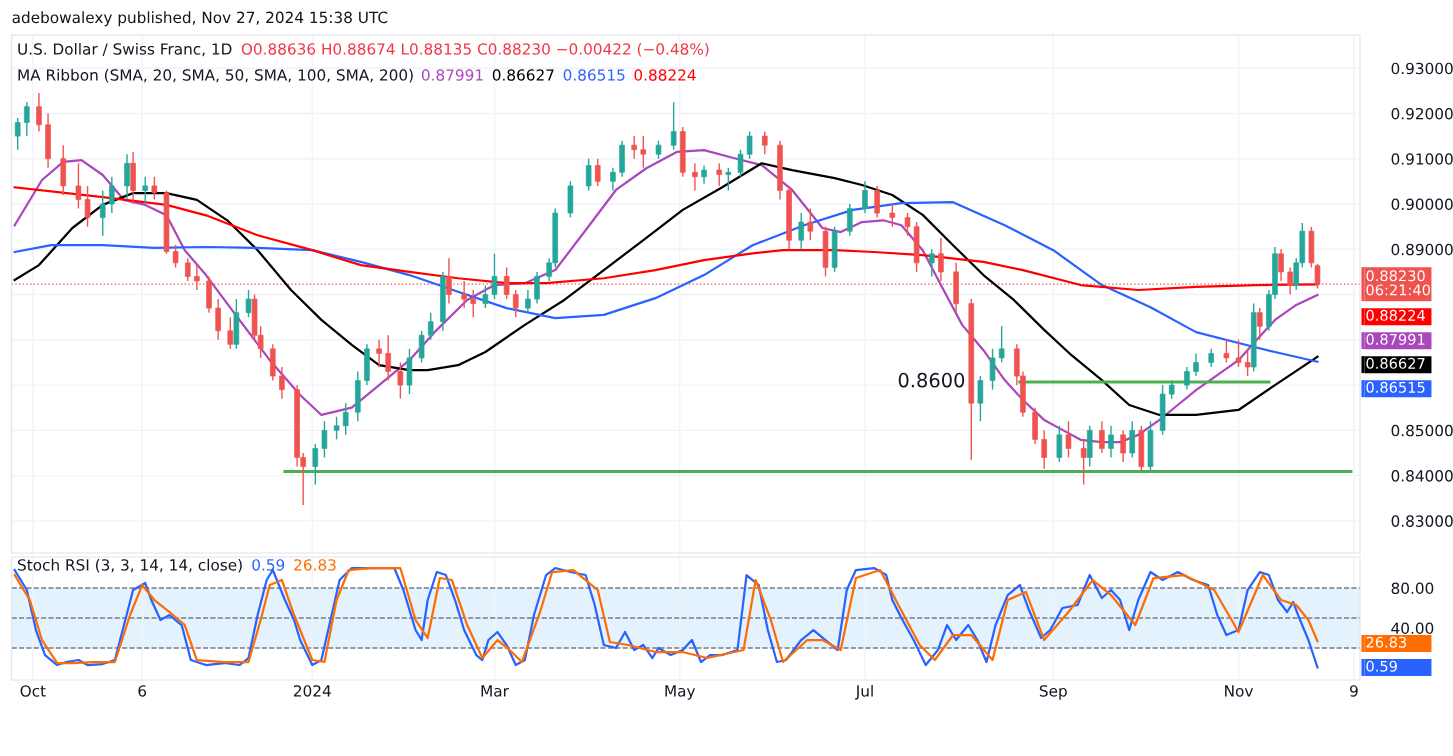 The image size is (1453, 756). I want to click on text: 26.83, so click(315, 565).